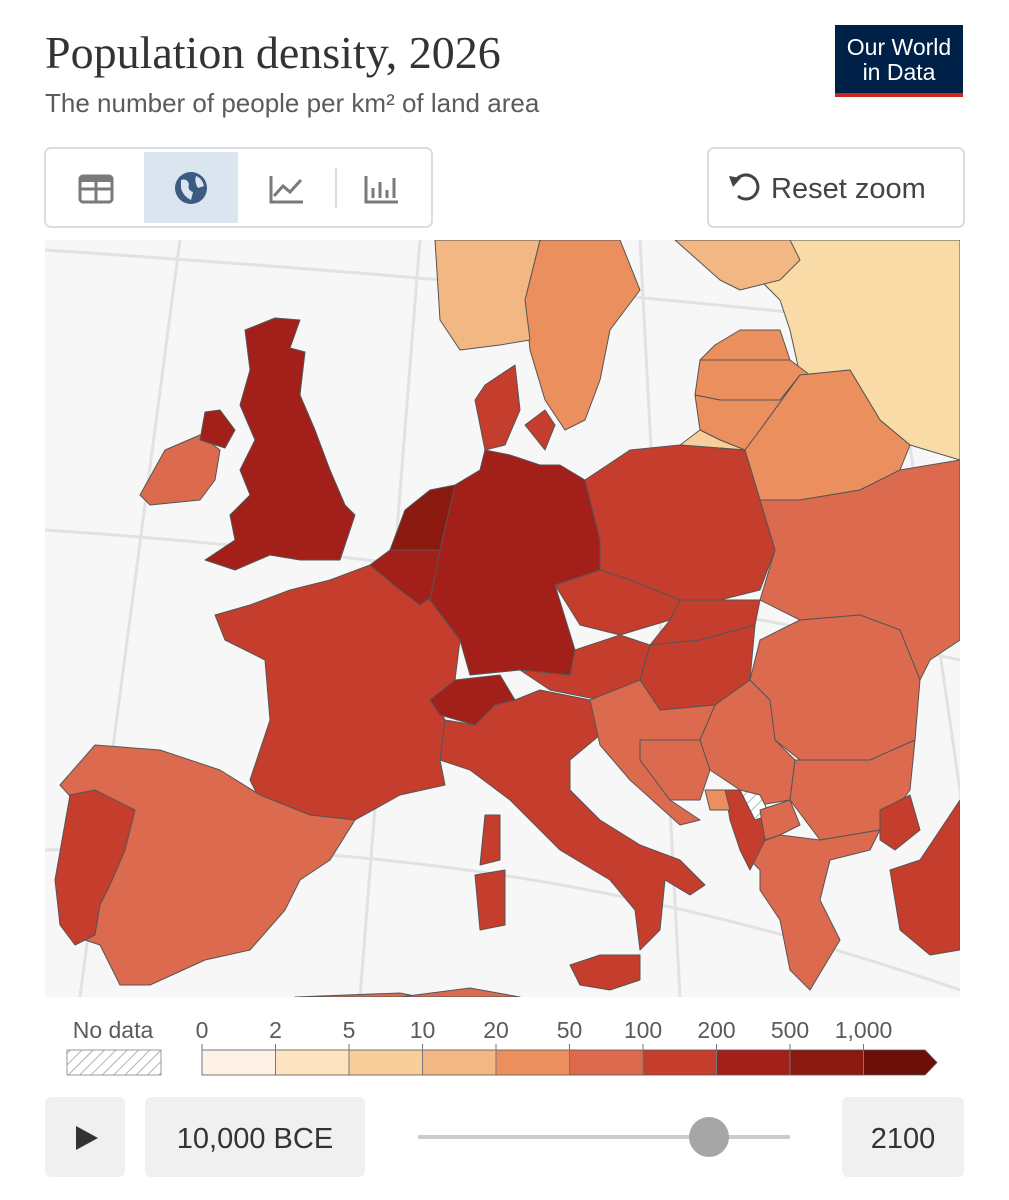 The width and height of the screenshot is (1009, 1200). I want to click on legend-tick-label: 2, so click(275, 1030).